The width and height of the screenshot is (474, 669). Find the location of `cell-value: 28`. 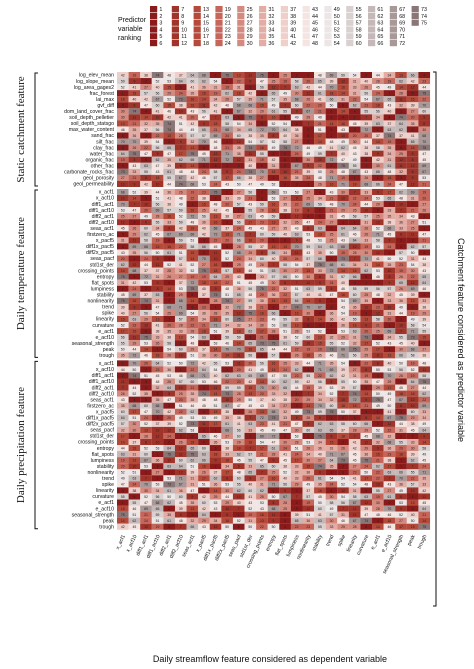

cell-value: 28 is located at coordinates (297, 442).